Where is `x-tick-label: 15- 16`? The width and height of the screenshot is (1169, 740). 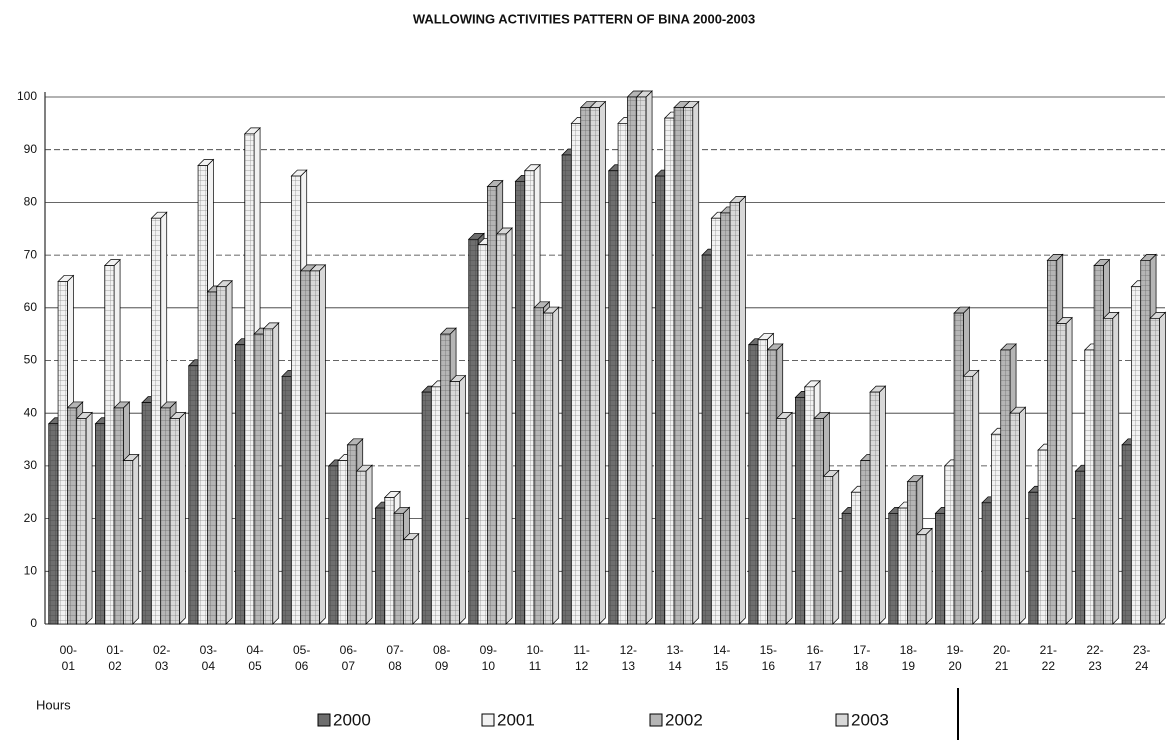 x-tick-label: 15- 16 is located at coordinates (768, 658).